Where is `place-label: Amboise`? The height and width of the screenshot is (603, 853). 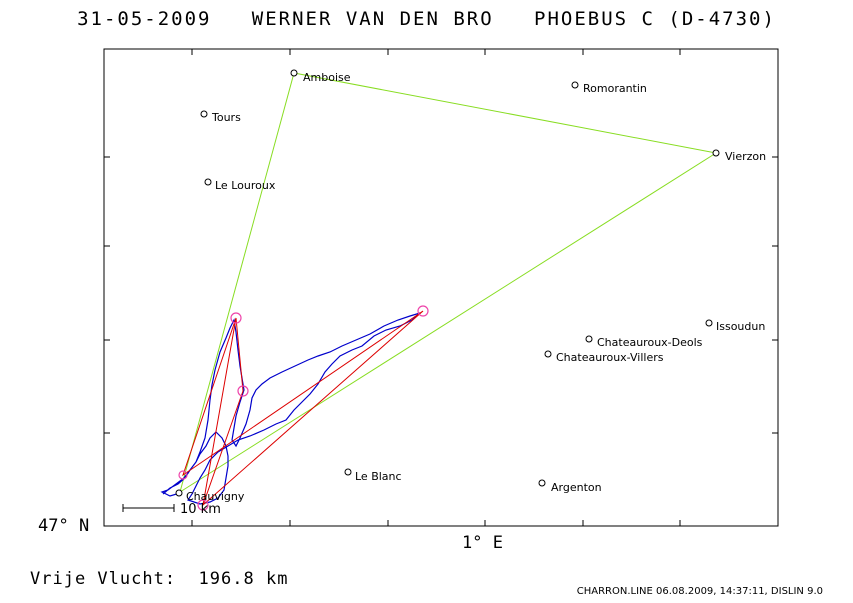 place-label: Amboise is located at coordinates (327, 77).